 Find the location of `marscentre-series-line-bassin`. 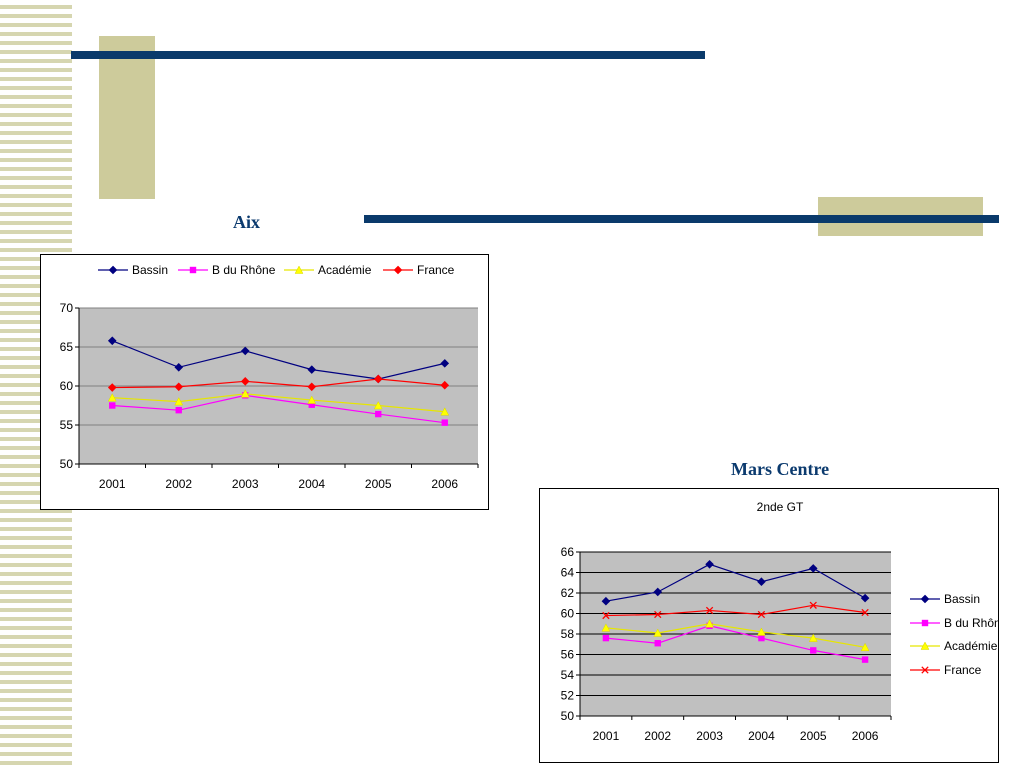

marscentre-series-line-bassin is located at coordinates (735, 582).